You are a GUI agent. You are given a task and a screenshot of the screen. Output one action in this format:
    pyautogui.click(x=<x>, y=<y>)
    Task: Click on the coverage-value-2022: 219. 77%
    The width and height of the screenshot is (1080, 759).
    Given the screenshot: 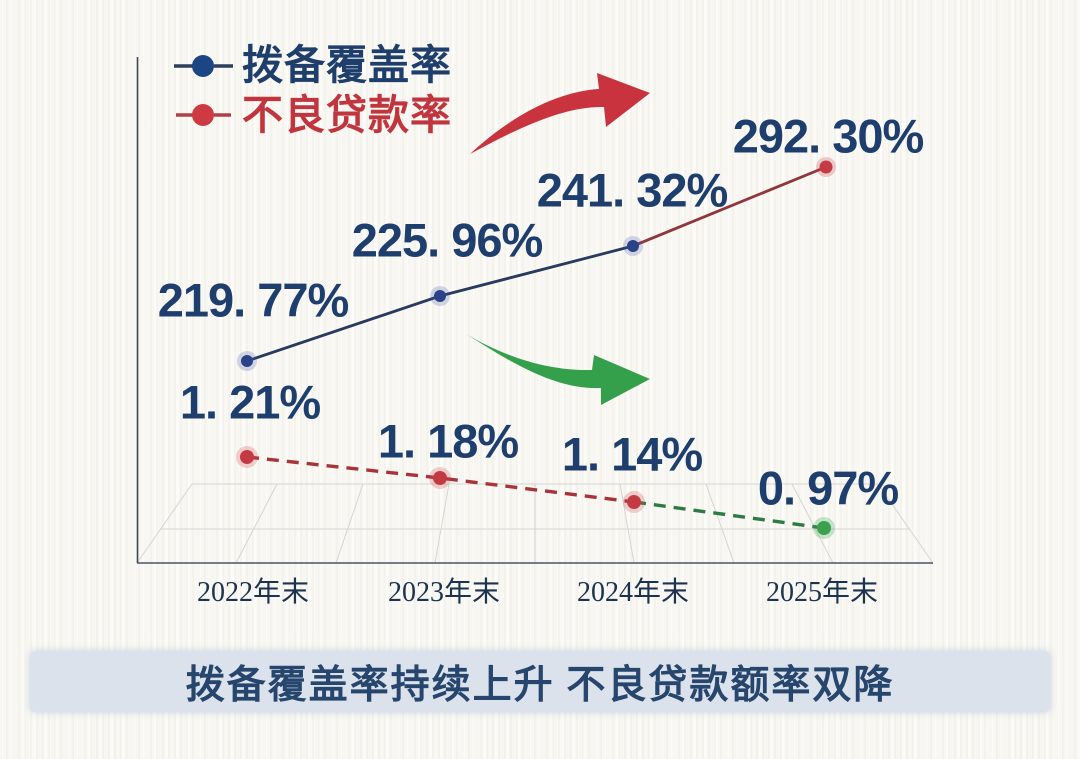 What is the action you would take?
    pyautogui.click(x=253, y=300)
    